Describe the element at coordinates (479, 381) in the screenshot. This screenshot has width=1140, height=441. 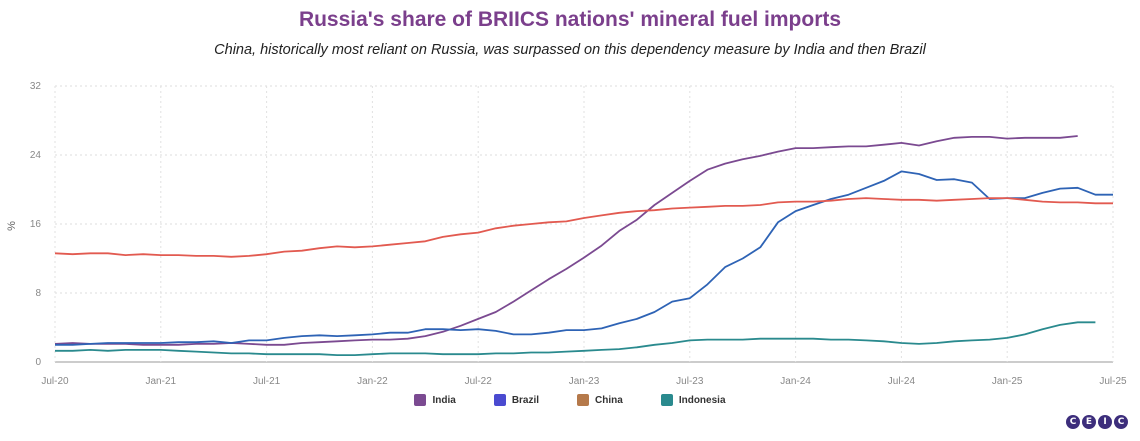
I see `x-tick-label: Jul-22` at that location.